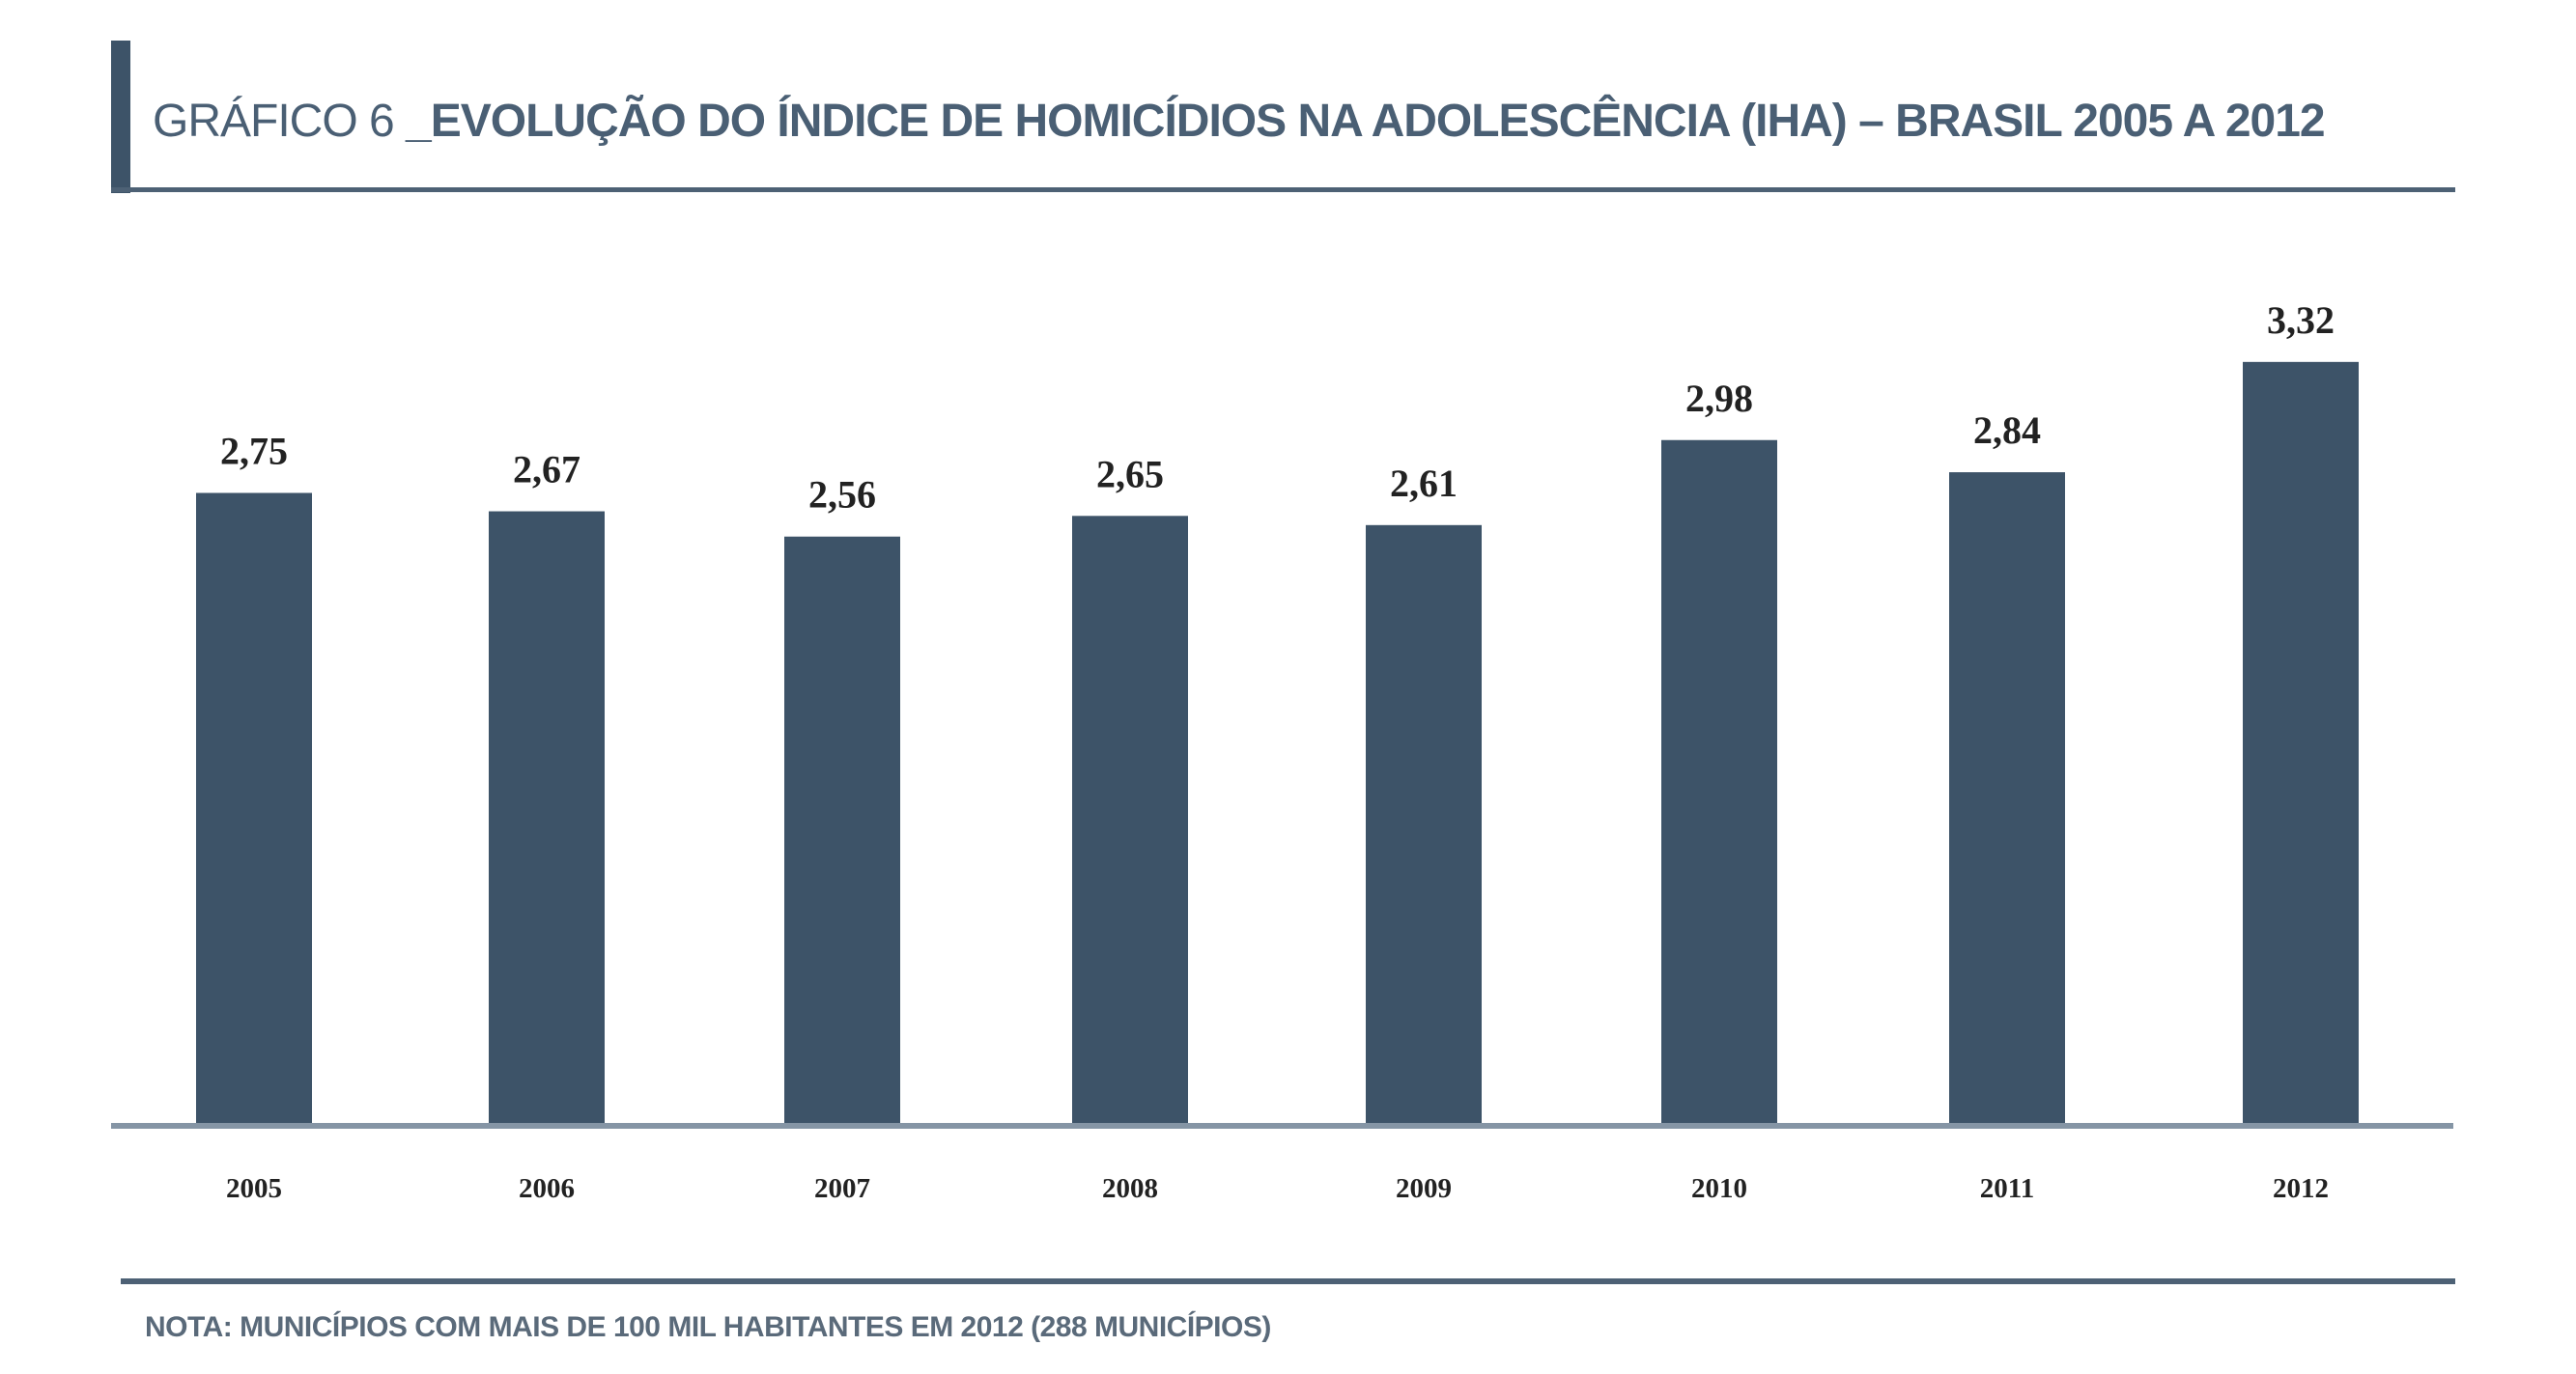 The image size is (2576, 1374). What do you see at coordinates (254, 808) in the screenshot?
I see `bar-2005` at bounding box center [254, 808].